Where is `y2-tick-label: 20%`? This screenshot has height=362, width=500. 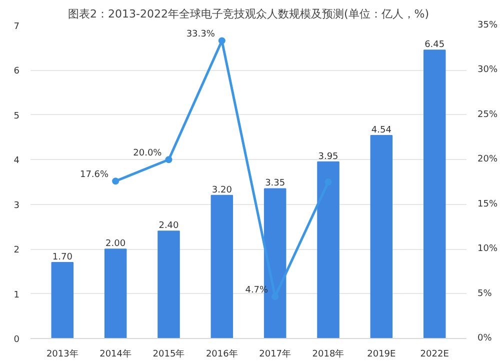 y2-tick-label: 20% is located at coordinates (488, 159).